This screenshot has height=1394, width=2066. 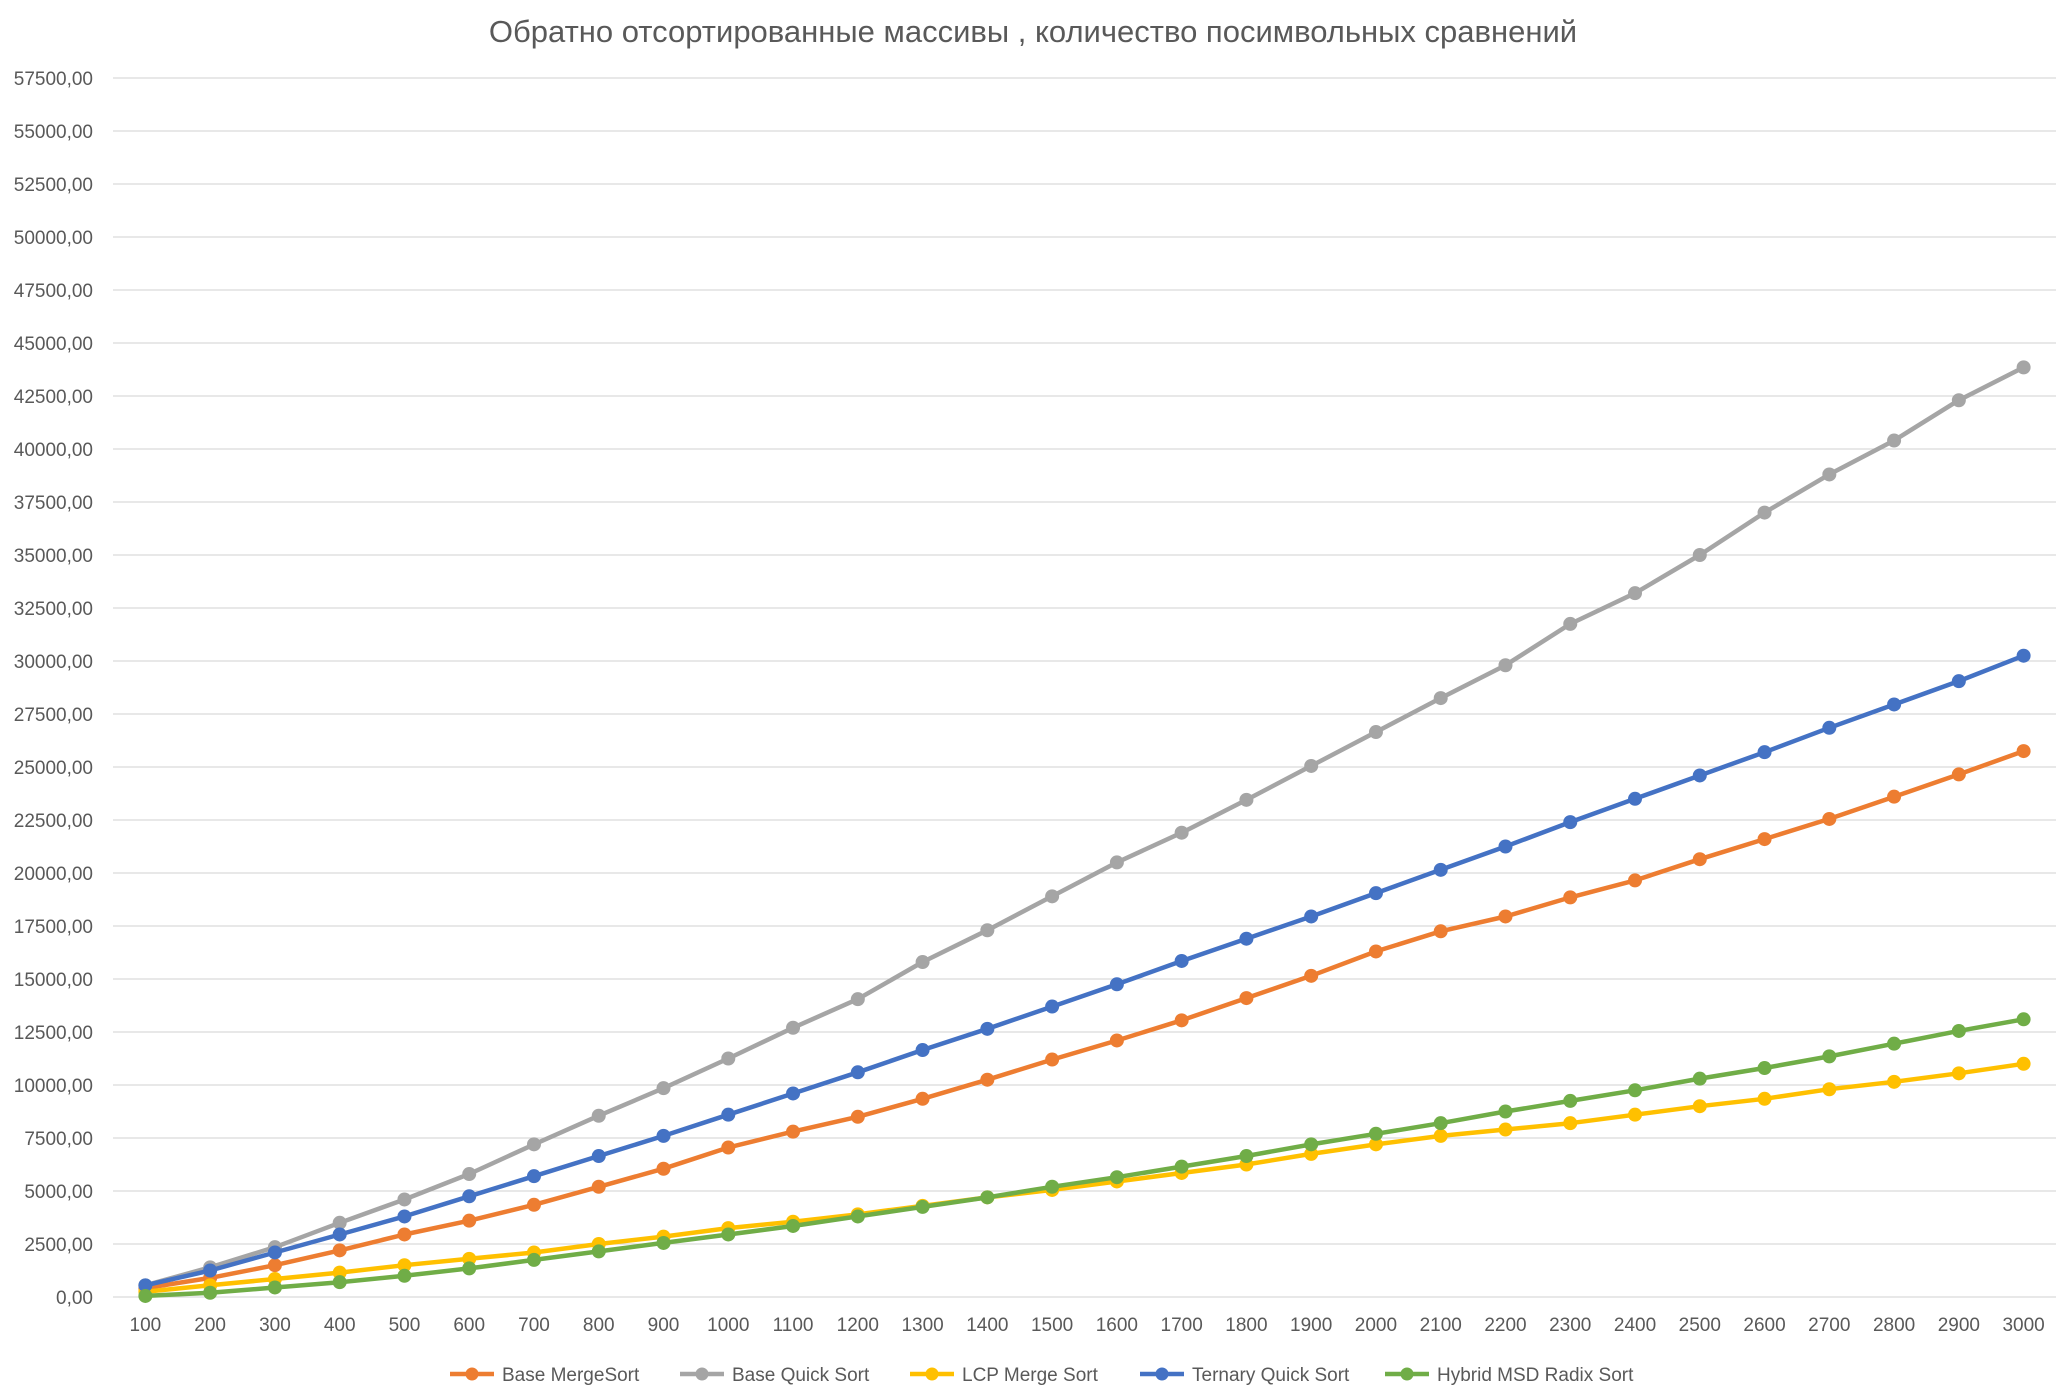 What do you see at coordinates (1505, 1325) in the screenshot?
I see `x-tick-label: 2200` at bounding box center [1505, 1325].